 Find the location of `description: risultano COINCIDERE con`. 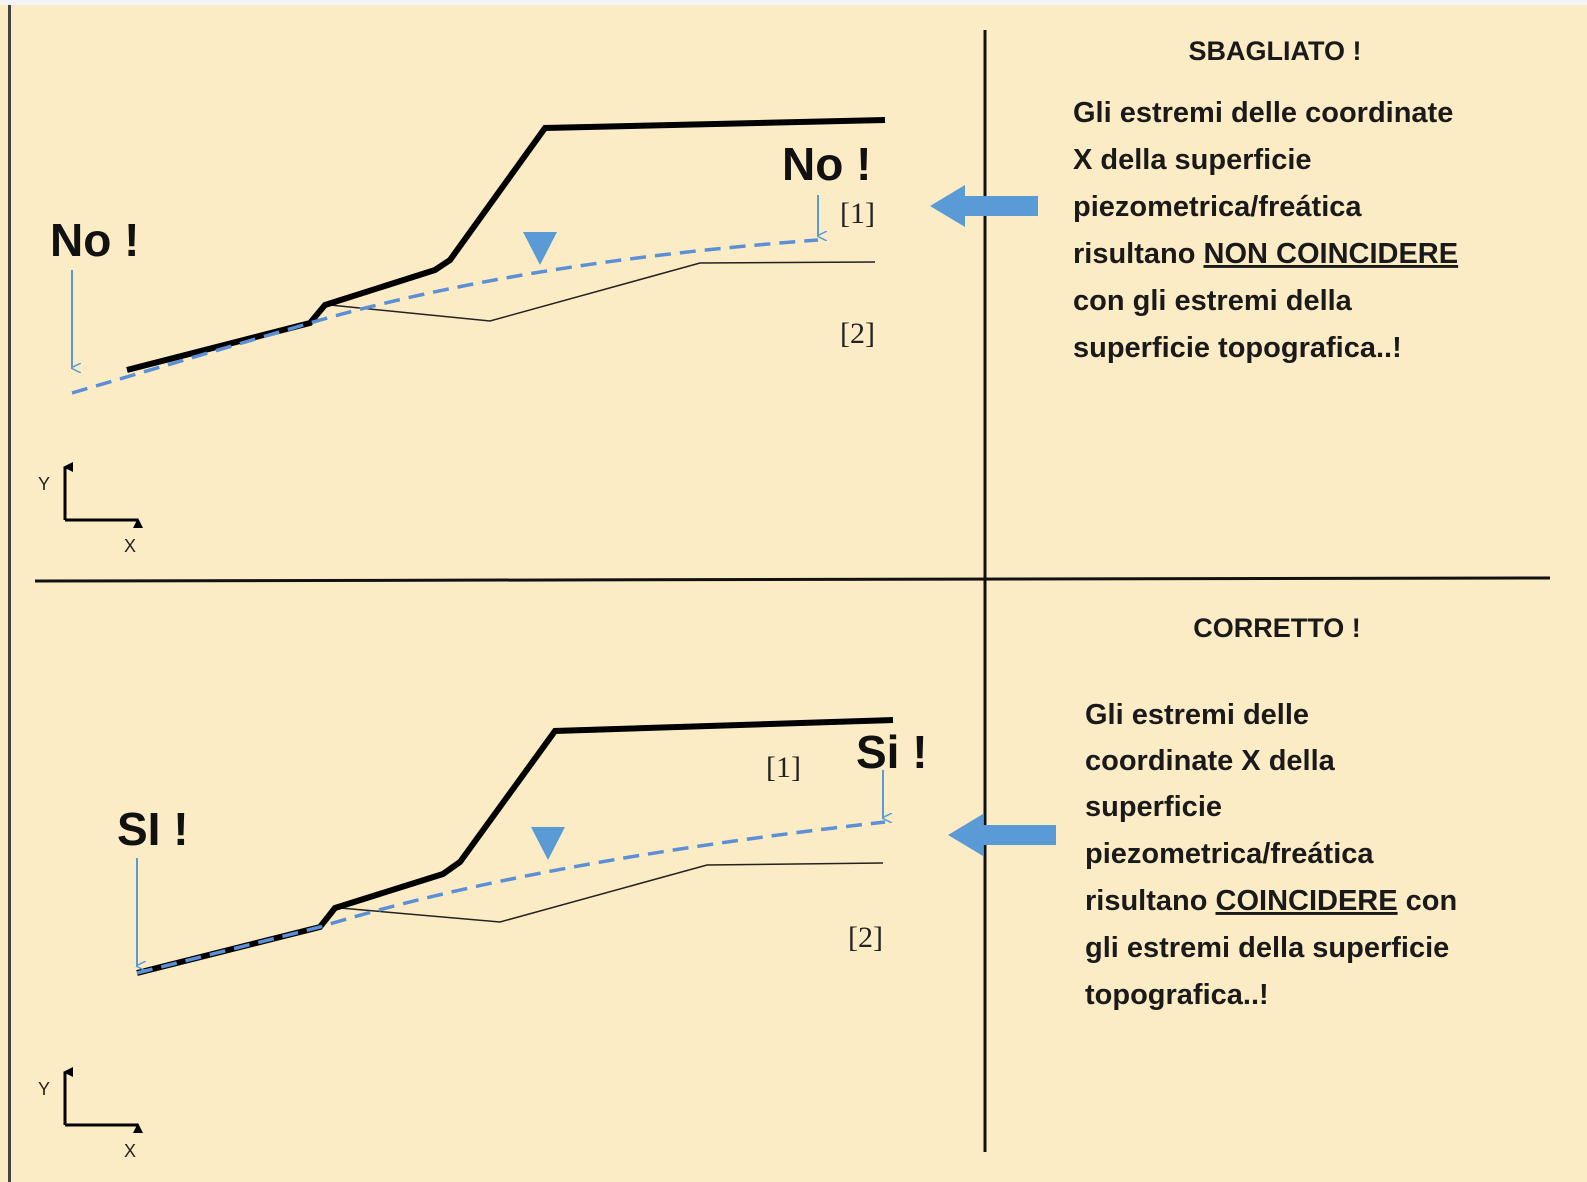

description: risultano COINCIDERE con is located at coordinates (1271, 901).